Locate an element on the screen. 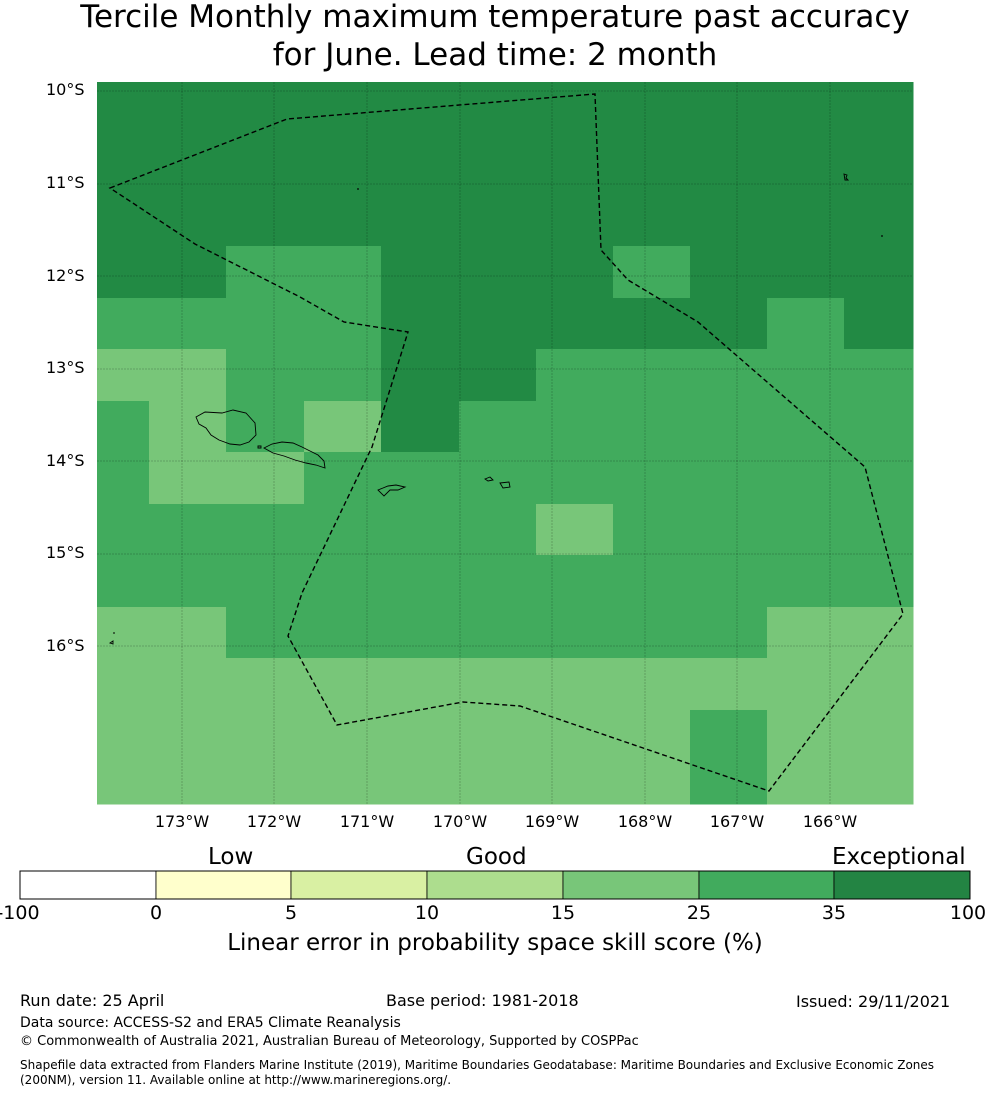 The image size is (990, 1095). colorbar-frame is located at coordinates (495, 885).